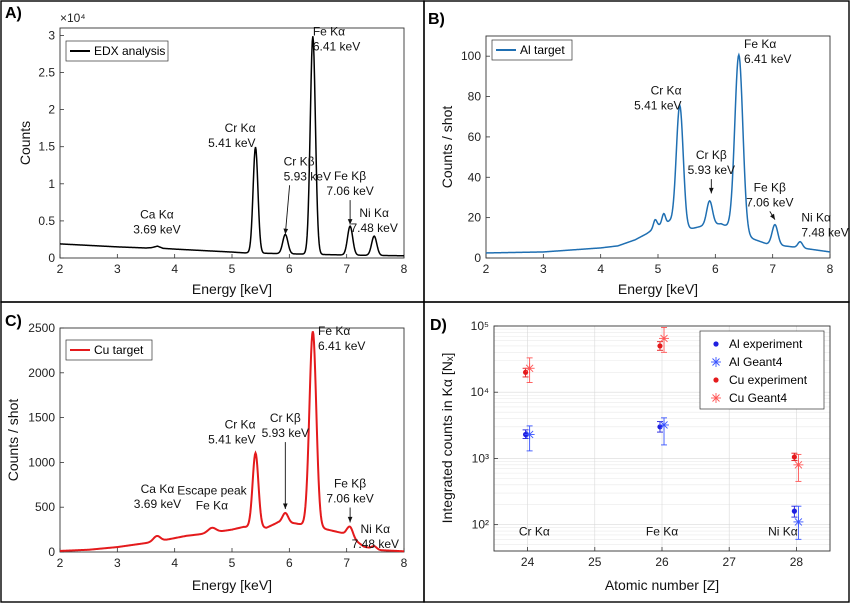  What do you see at coordinates (41, 373) in the screenshot?
I see `y-tick-label: 2000` at bounding box center [41, 373].